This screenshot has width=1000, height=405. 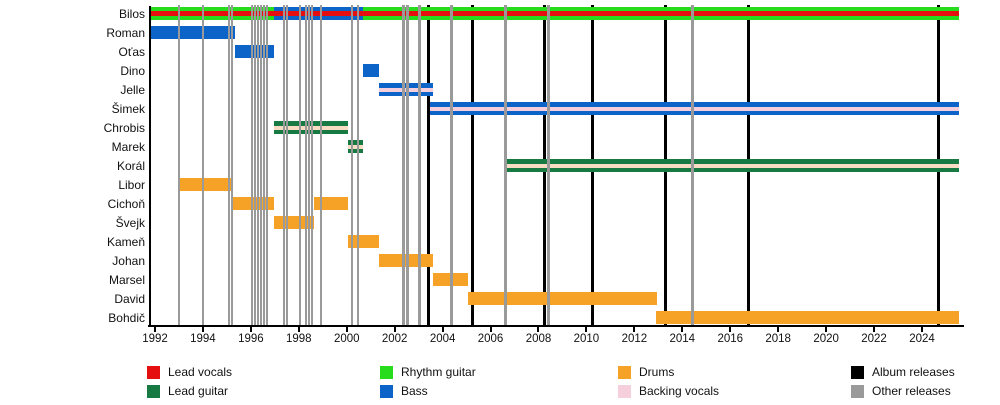 I want to click on x-axis-year-label: 1996, so click(x=251, y=339).